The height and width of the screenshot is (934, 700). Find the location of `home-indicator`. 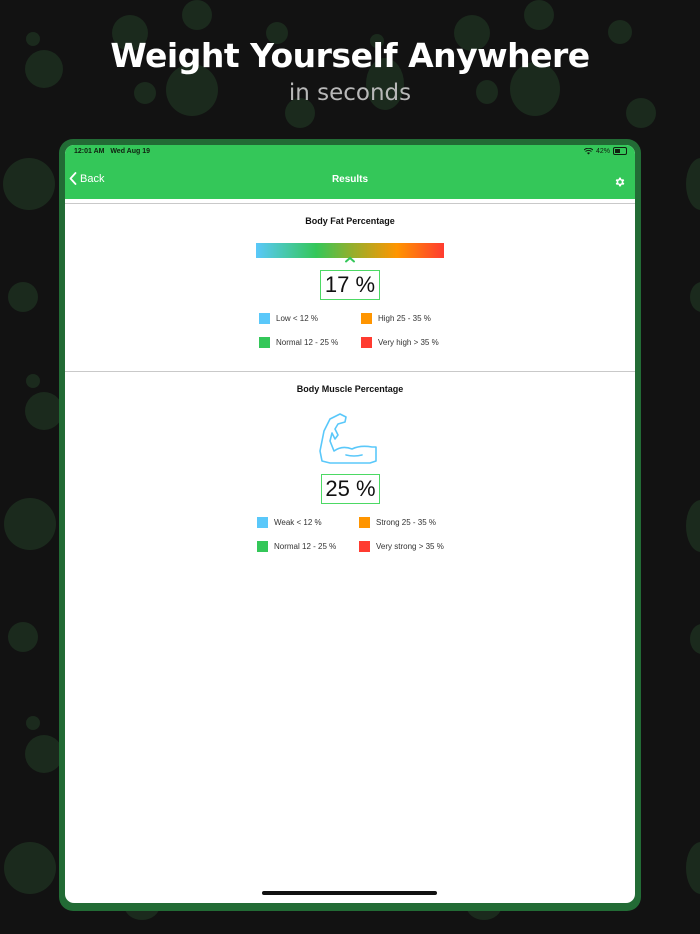

home-indicator is located at coordinates (349, 893).